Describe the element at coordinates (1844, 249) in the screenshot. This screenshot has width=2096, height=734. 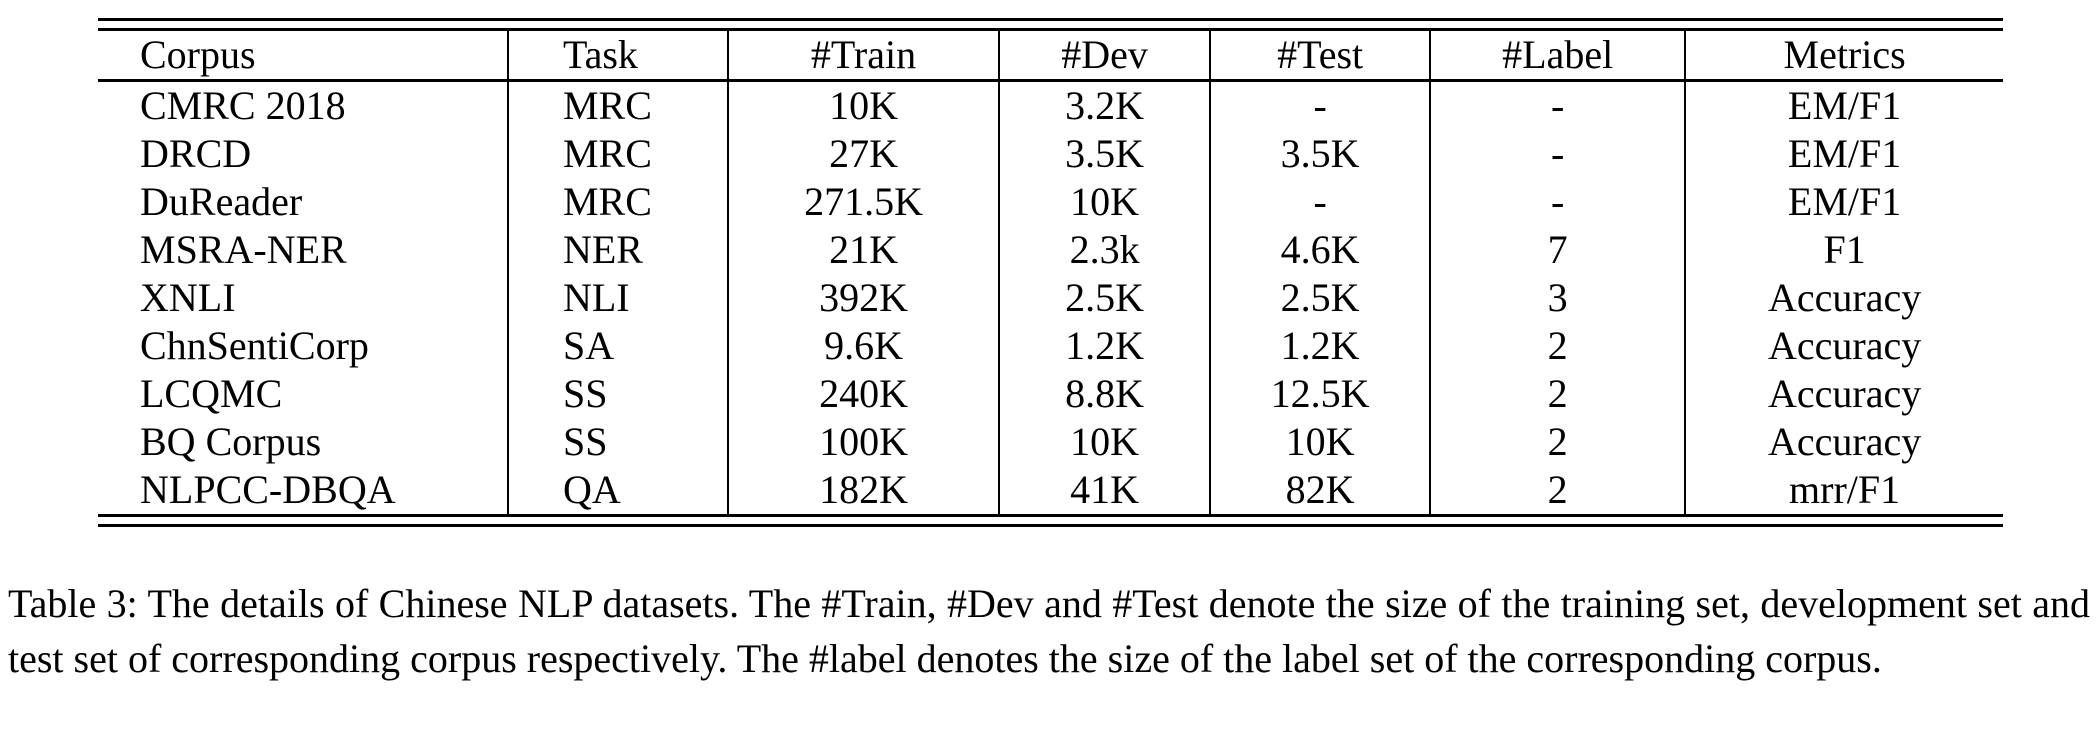
I see `cell-metrics: F1` at that location.